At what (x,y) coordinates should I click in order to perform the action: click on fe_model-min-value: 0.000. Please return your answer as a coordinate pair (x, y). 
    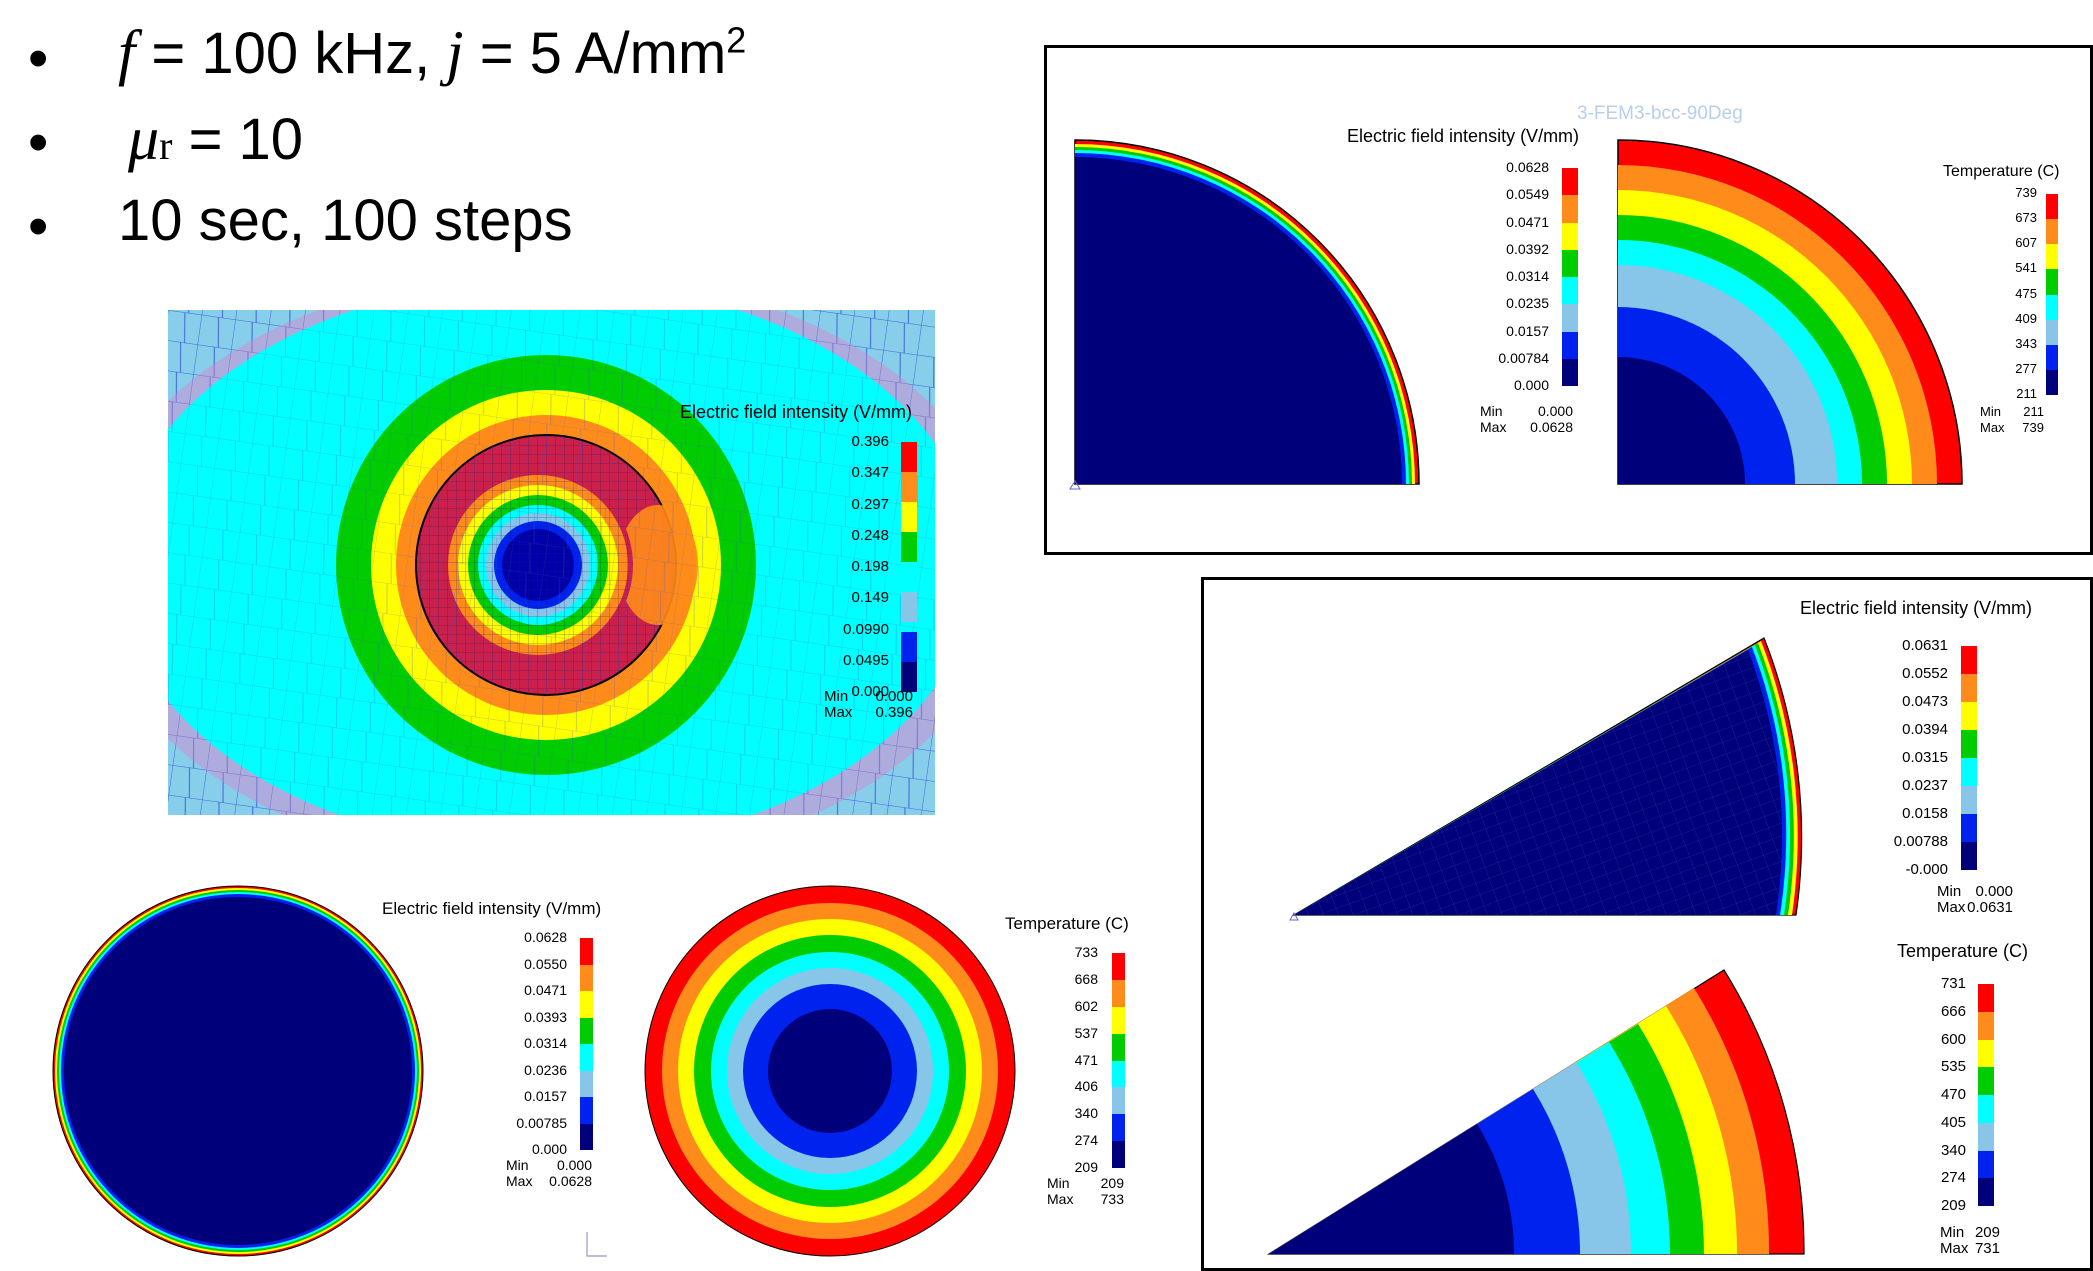
    Looking at the image, I should click on (894, 696).